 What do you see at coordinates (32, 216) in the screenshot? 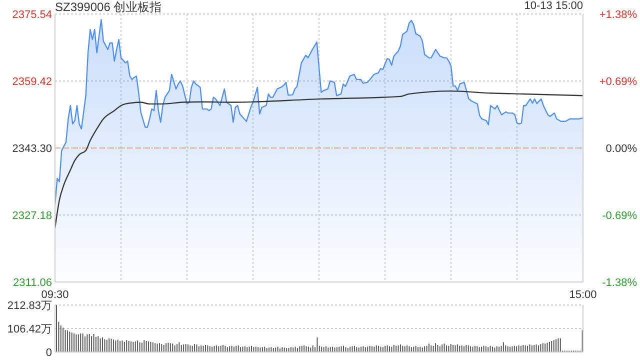
I see `y-tick-label: 2327.18` at bounding box center [32, 216].